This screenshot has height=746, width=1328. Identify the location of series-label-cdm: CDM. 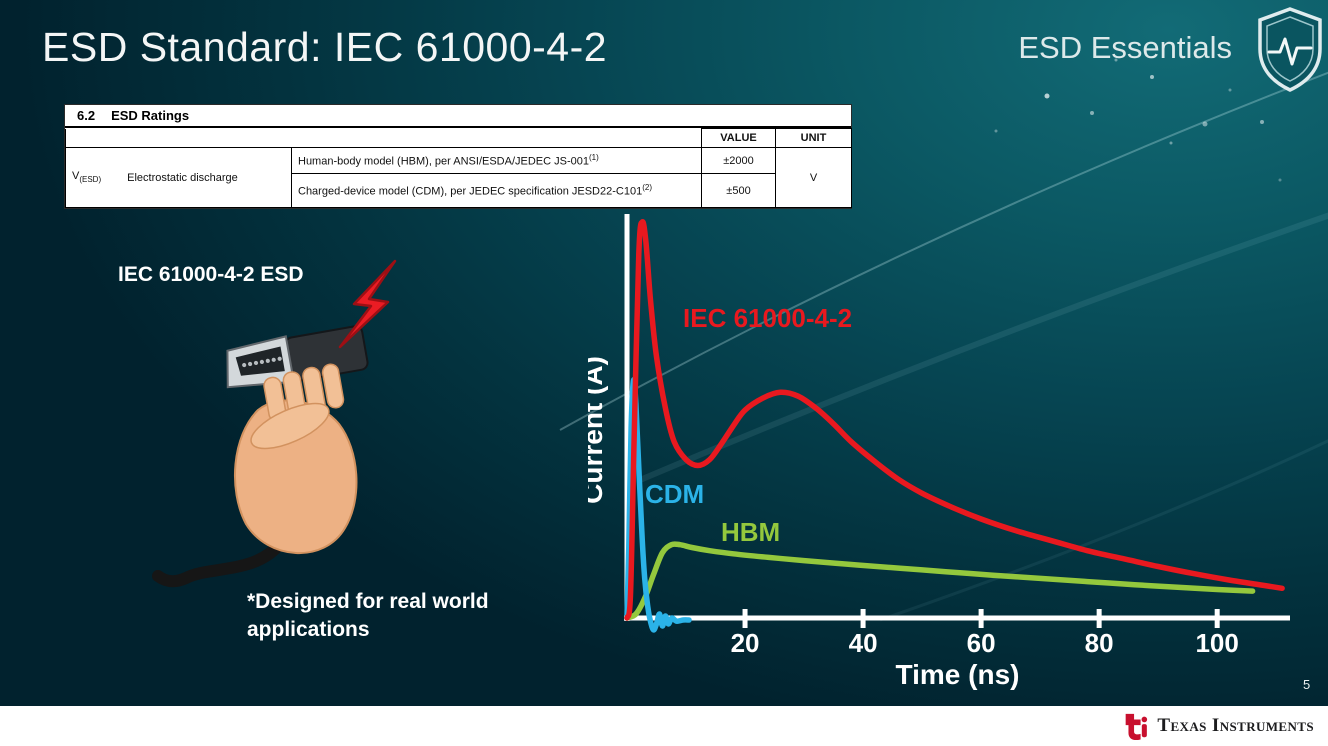
(675, 494).